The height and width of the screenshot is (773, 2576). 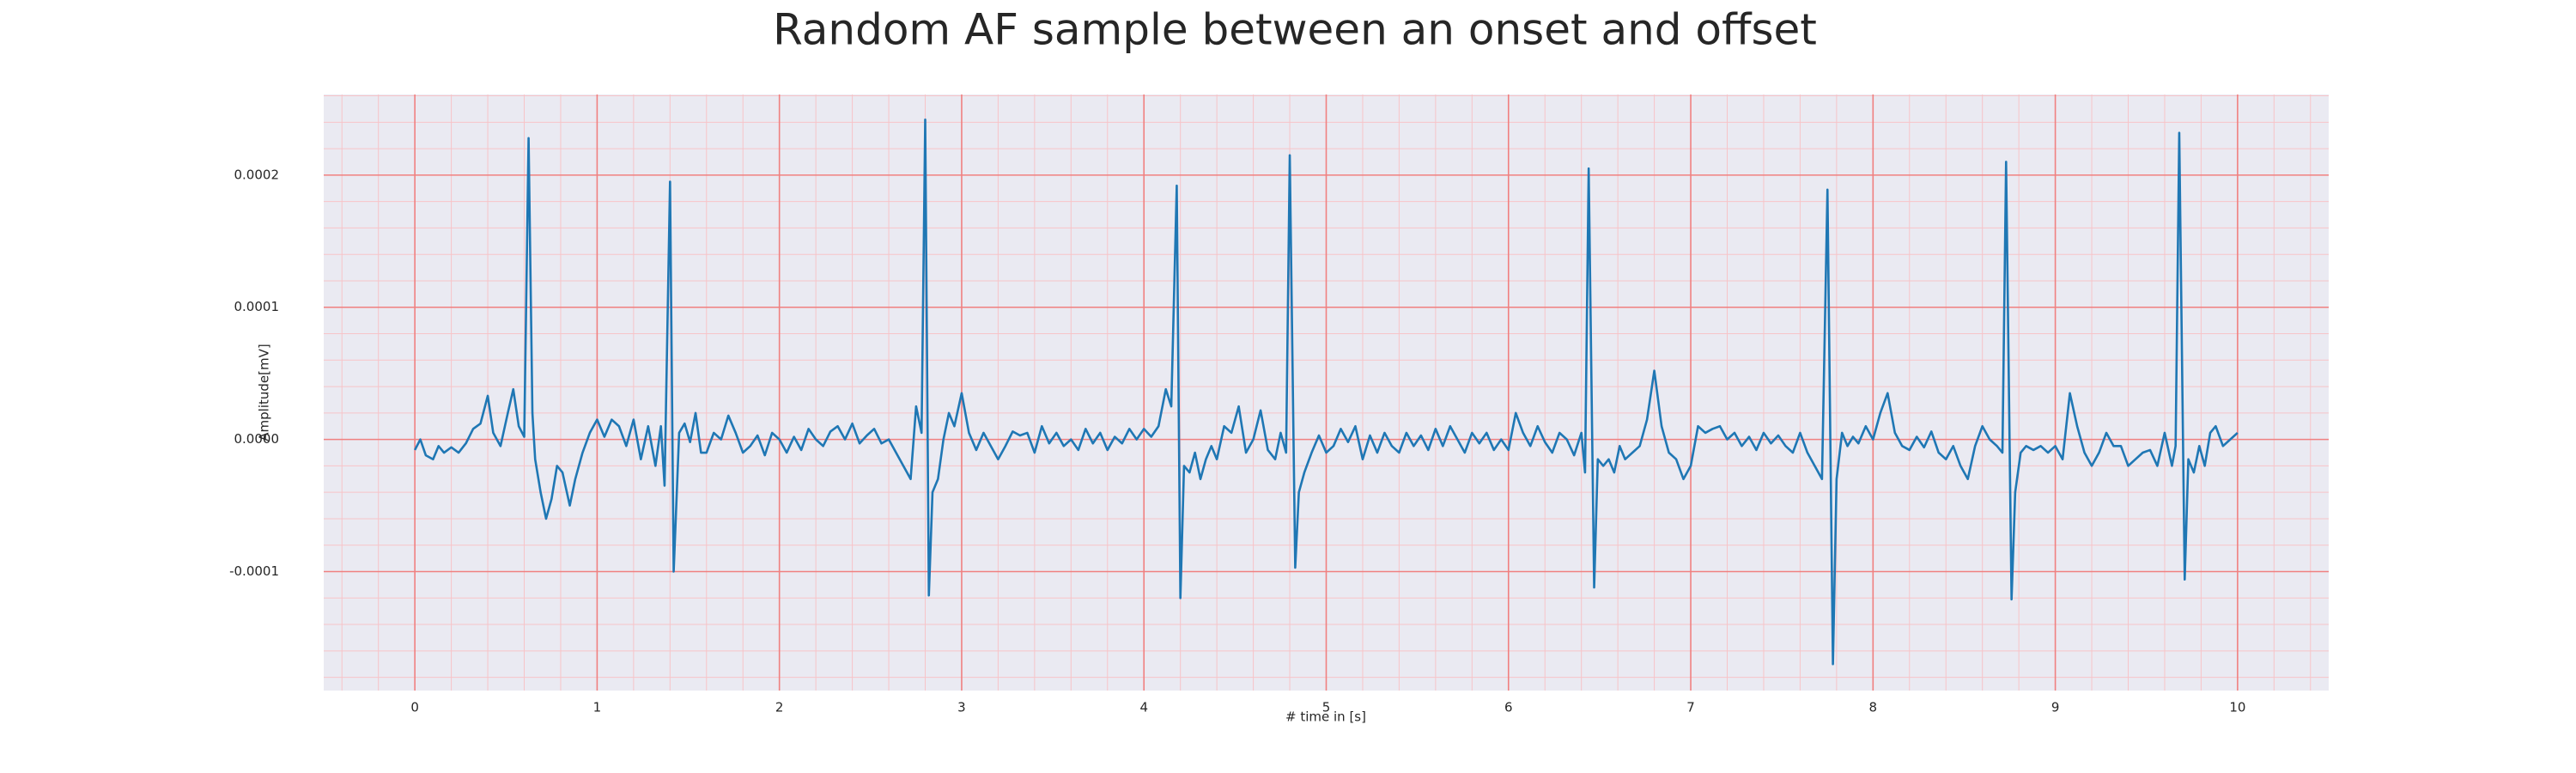 What do you see at coordinates (257, 306) in the screenshot?
I see `y-tick-label: 0.0001` at bounding box center [257, 306].